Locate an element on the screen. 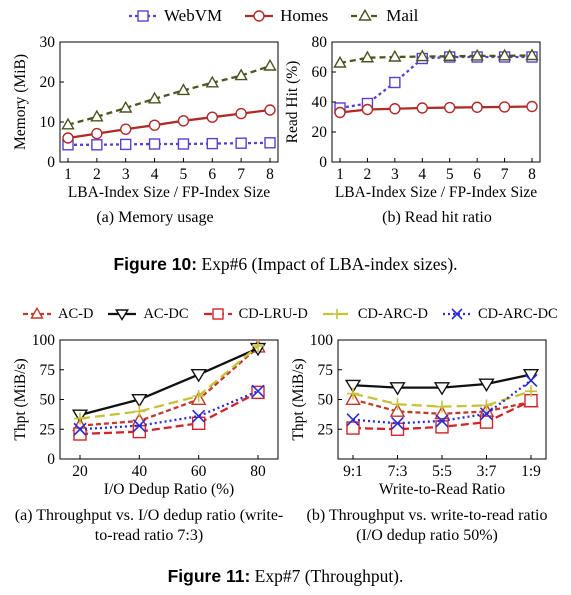 The image size is (571, 595). fig11-legend-swatch-cd-arc-dc is located at coordinates (456, 314).